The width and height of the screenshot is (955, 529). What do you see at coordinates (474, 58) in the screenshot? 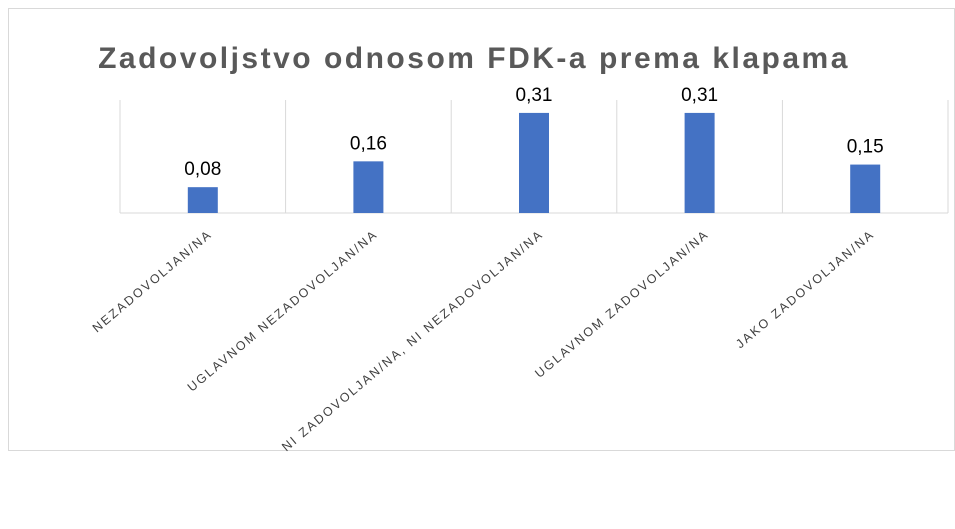
I see `chart-title: Zadovoljstvo odnosom FDK-a prema klapama` at bounding box center [474, 58].